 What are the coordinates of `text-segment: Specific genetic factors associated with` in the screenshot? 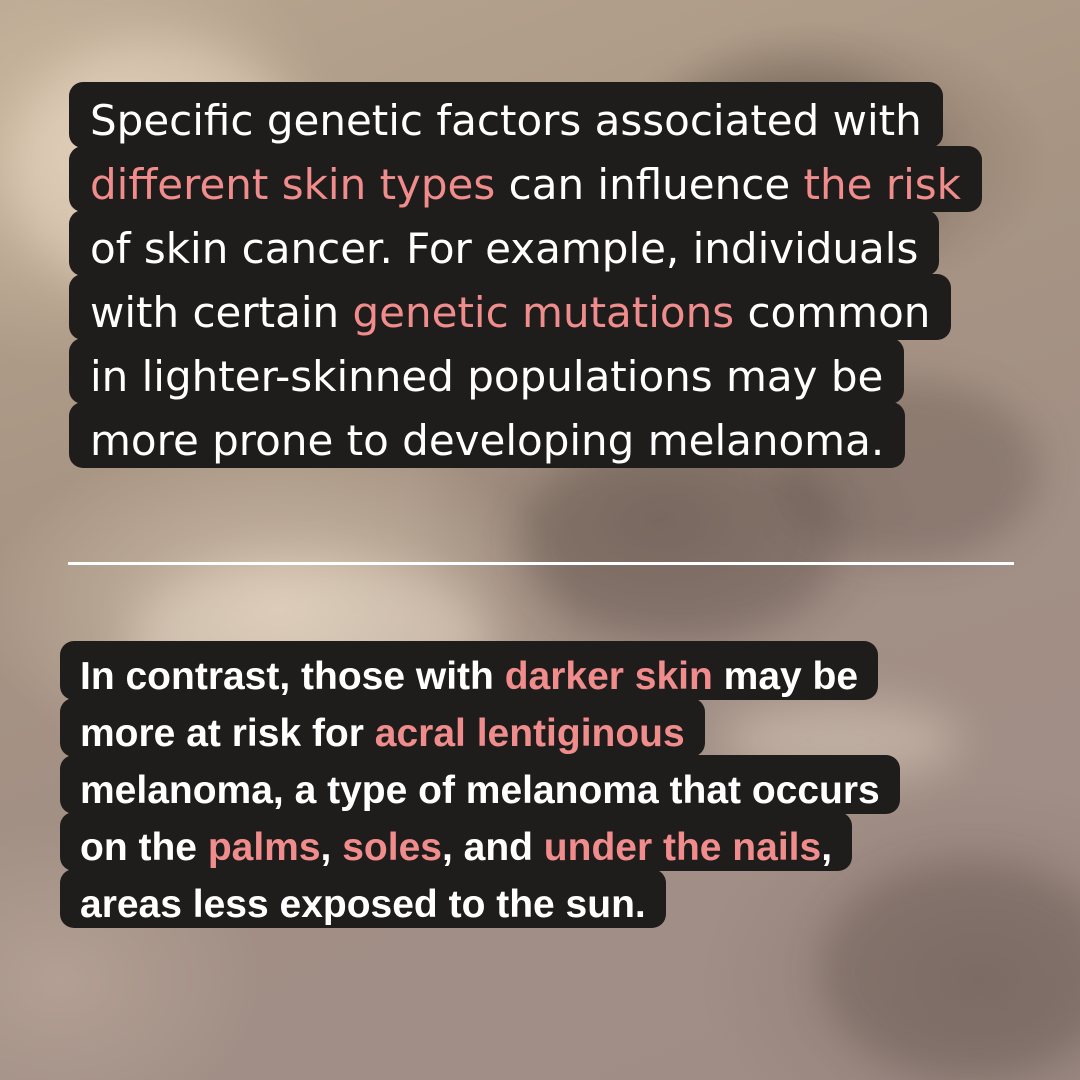 It's located at (506, 120).